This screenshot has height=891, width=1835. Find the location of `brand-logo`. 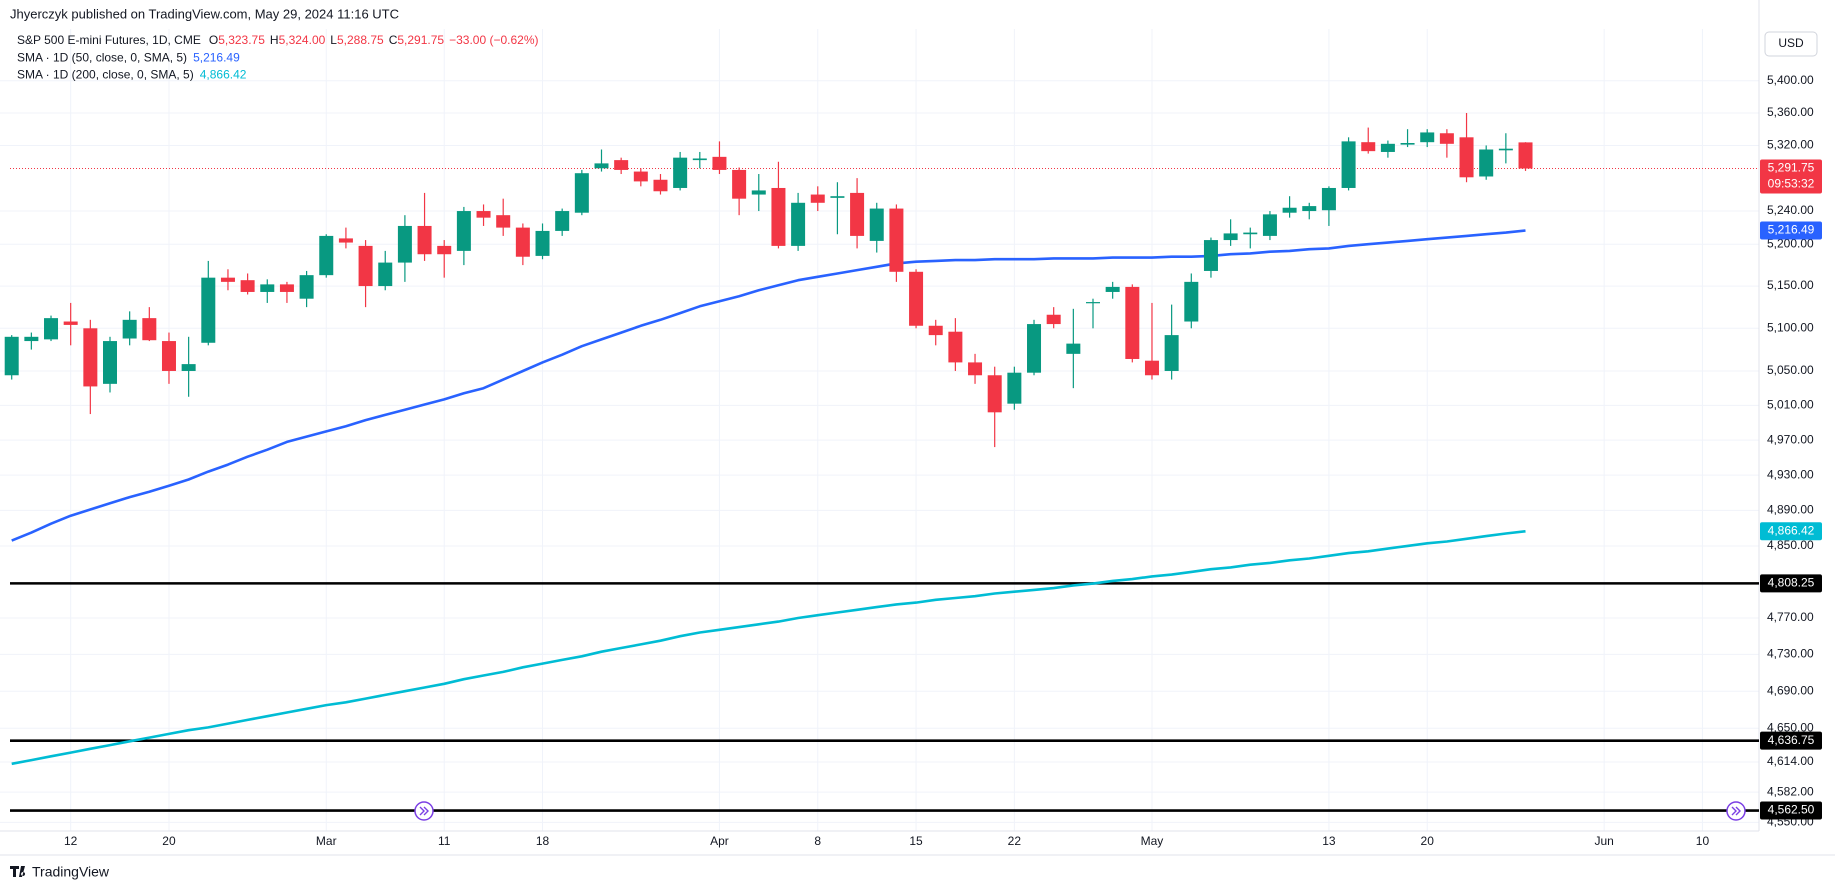

brand-logo is located at coordinates (18, 871).